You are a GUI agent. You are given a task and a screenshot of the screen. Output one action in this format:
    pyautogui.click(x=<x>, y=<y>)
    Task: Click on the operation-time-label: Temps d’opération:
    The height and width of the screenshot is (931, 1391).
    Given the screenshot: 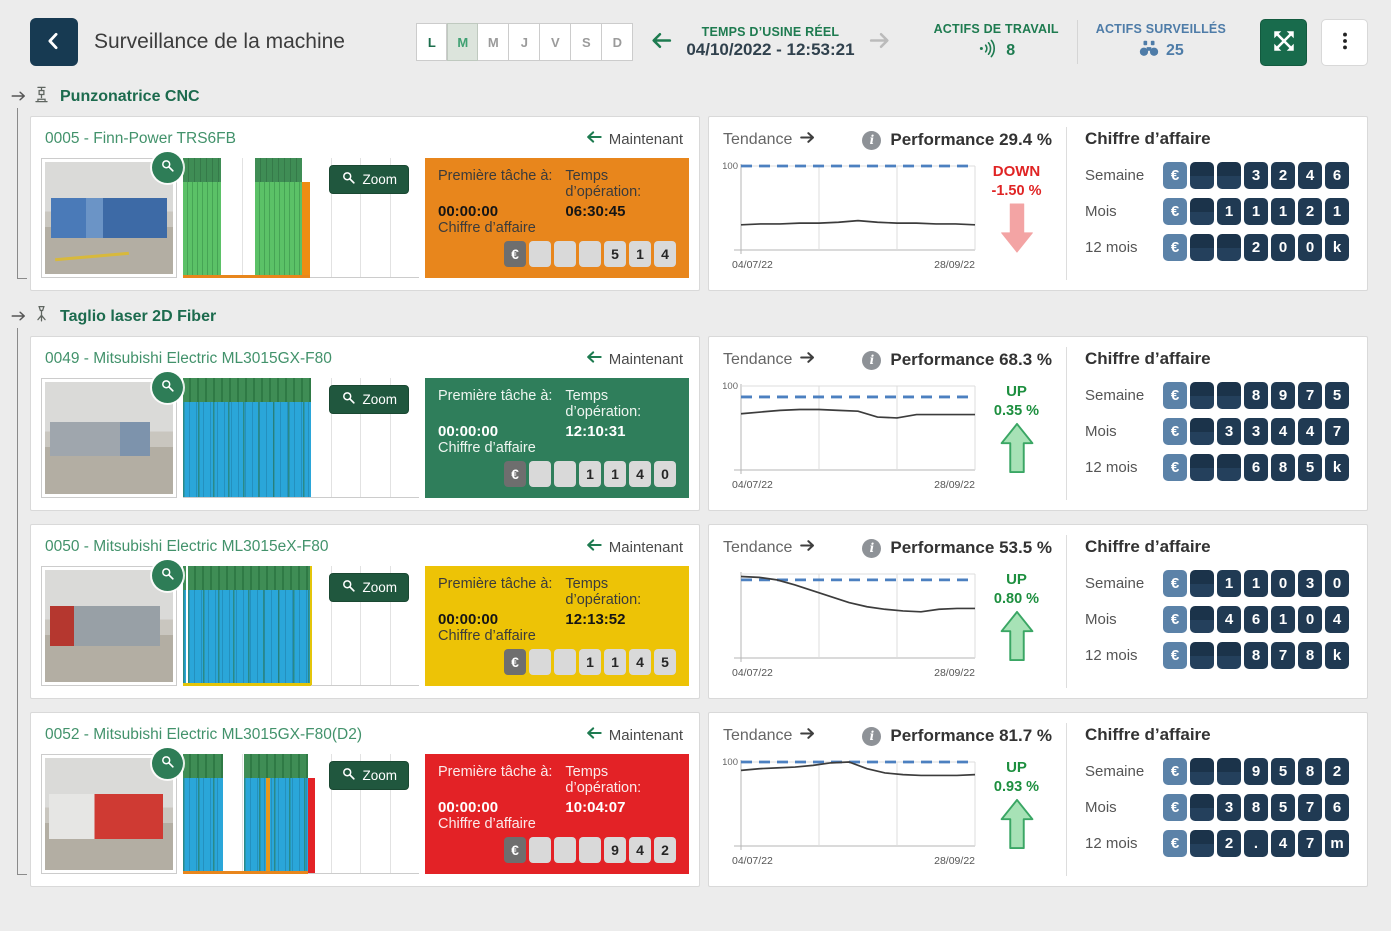 What is the action you would take?
    pyautogui.click(x=603, y=592)
    